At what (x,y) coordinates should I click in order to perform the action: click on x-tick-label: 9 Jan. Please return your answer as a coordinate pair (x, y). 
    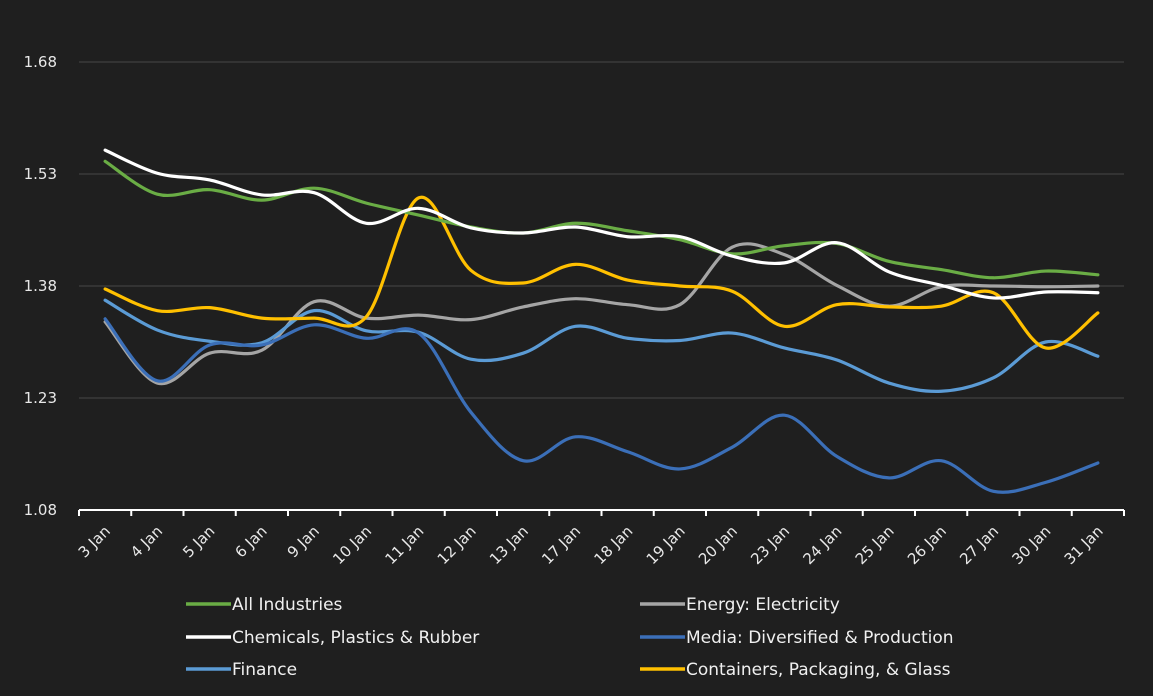
    Looking at the image, I should click on (303, 541).